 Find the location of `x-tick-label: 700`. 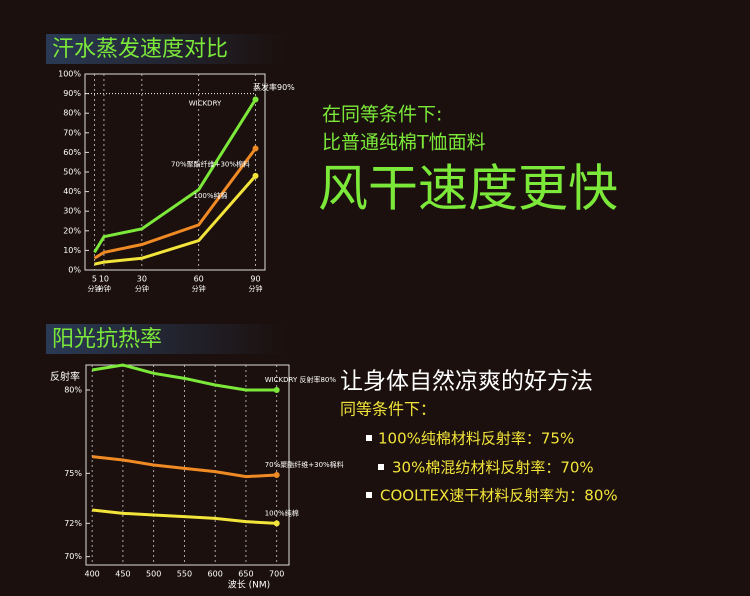

x-tick-label: 700 is located at coordinates (276, 574).